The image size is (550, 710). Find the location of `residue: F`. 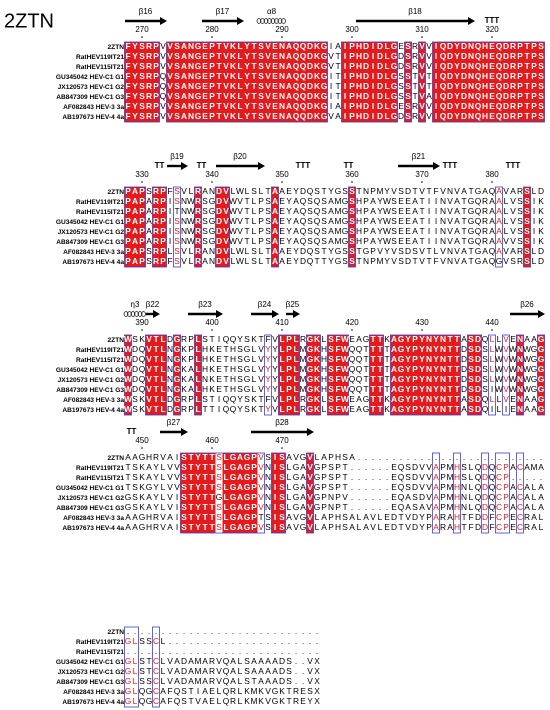

residue: F is located at coordinates (127, 56).